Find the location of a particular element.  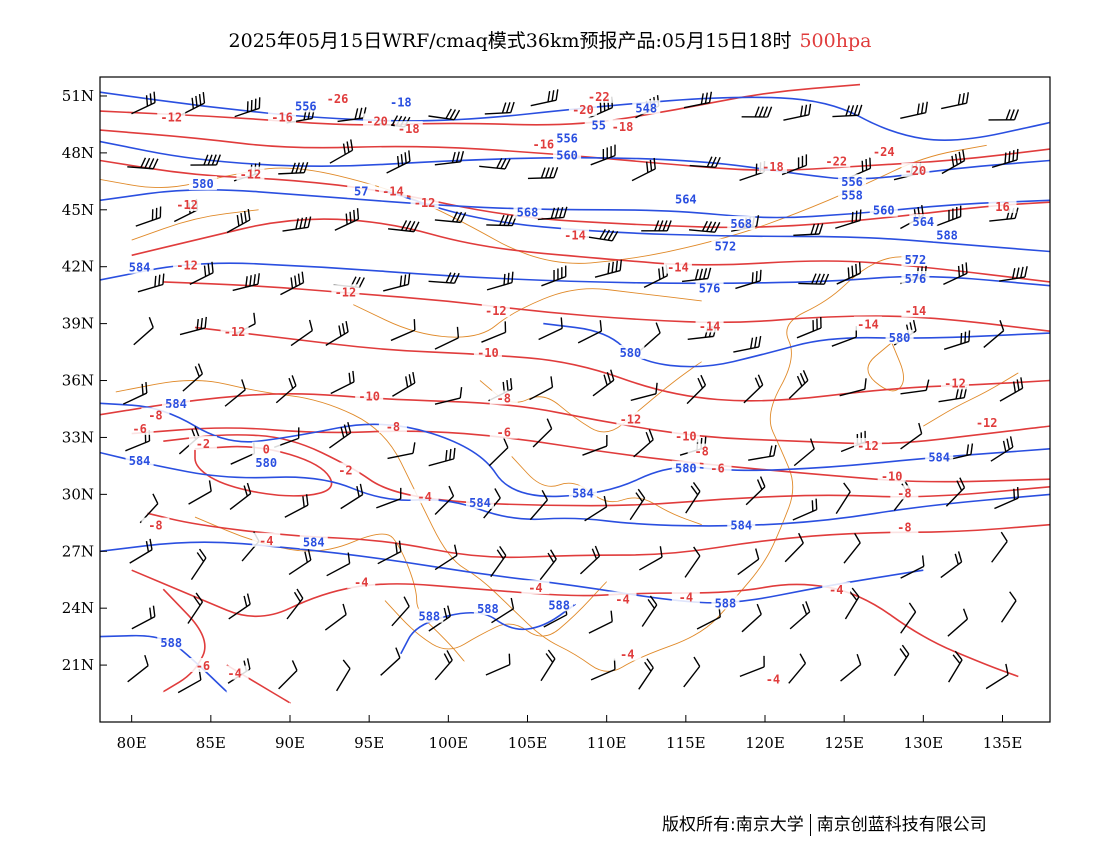

lon-tick-label: 115E is located at coordinates (686, 743).